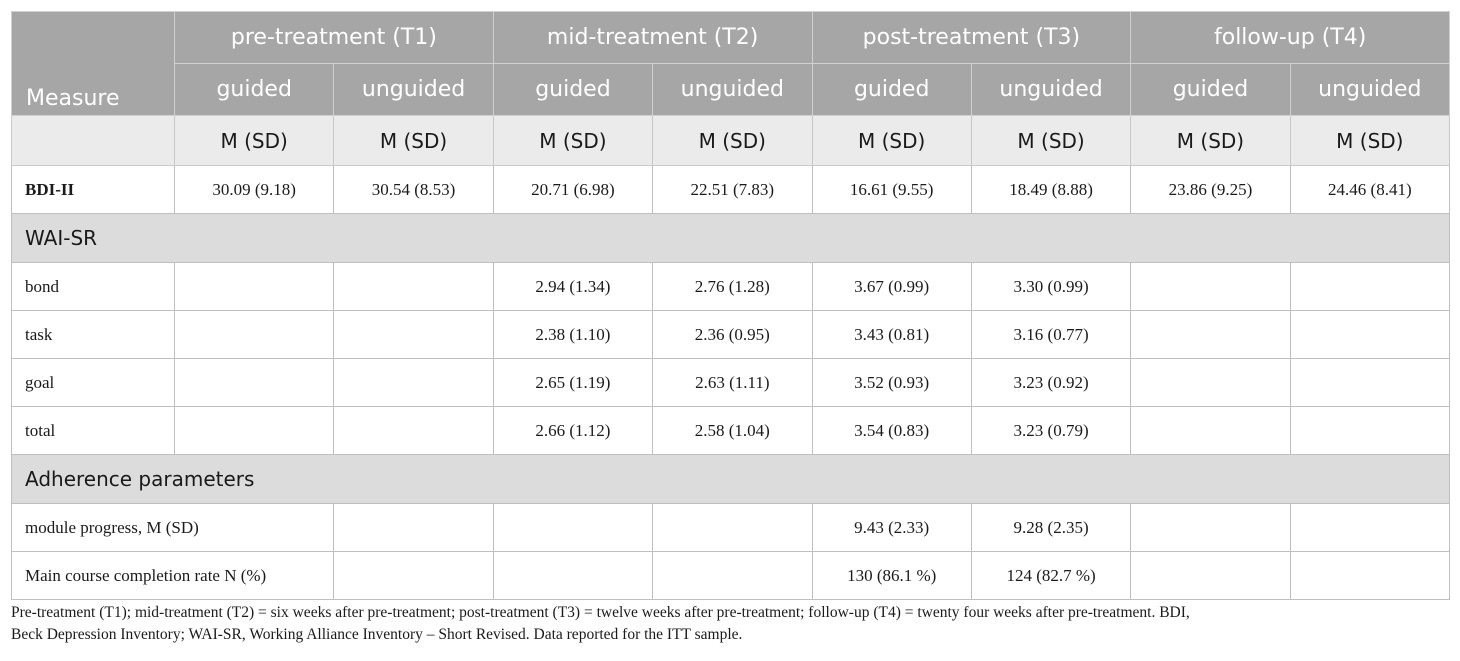 The width and height of the screenshot is (1460, 661). I want to click on table-cell: 2.38 (1.10), so click(573, 334).